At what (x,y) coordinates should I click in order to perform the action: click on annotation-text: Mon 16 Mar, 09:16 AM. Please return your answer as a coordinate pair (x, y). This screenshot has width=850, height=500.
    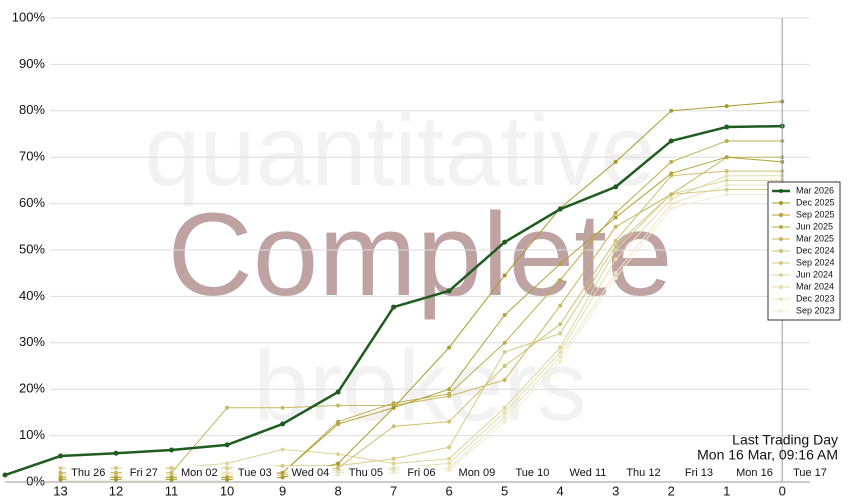
    Looking at the image, I should click on (767, 455).